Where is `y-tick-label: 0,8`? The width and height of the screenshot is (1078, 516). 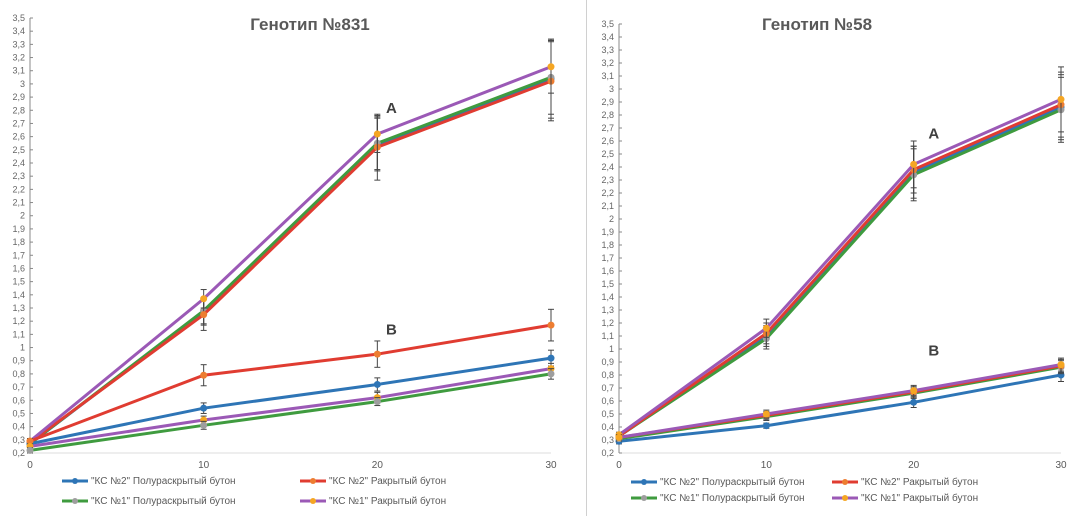 y-tick-label: 0,8 is located at coordinates (607, 375).